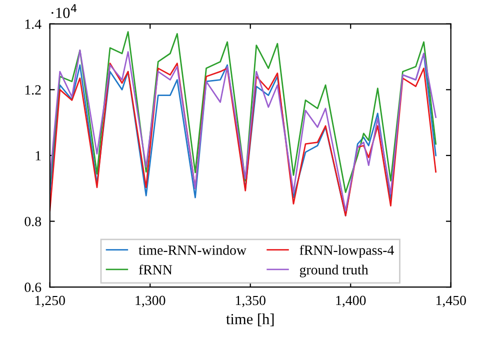 The width and height of the screenshot is (489, 362). I want to click on y-tick-label: 1.2, so click(33, 90).